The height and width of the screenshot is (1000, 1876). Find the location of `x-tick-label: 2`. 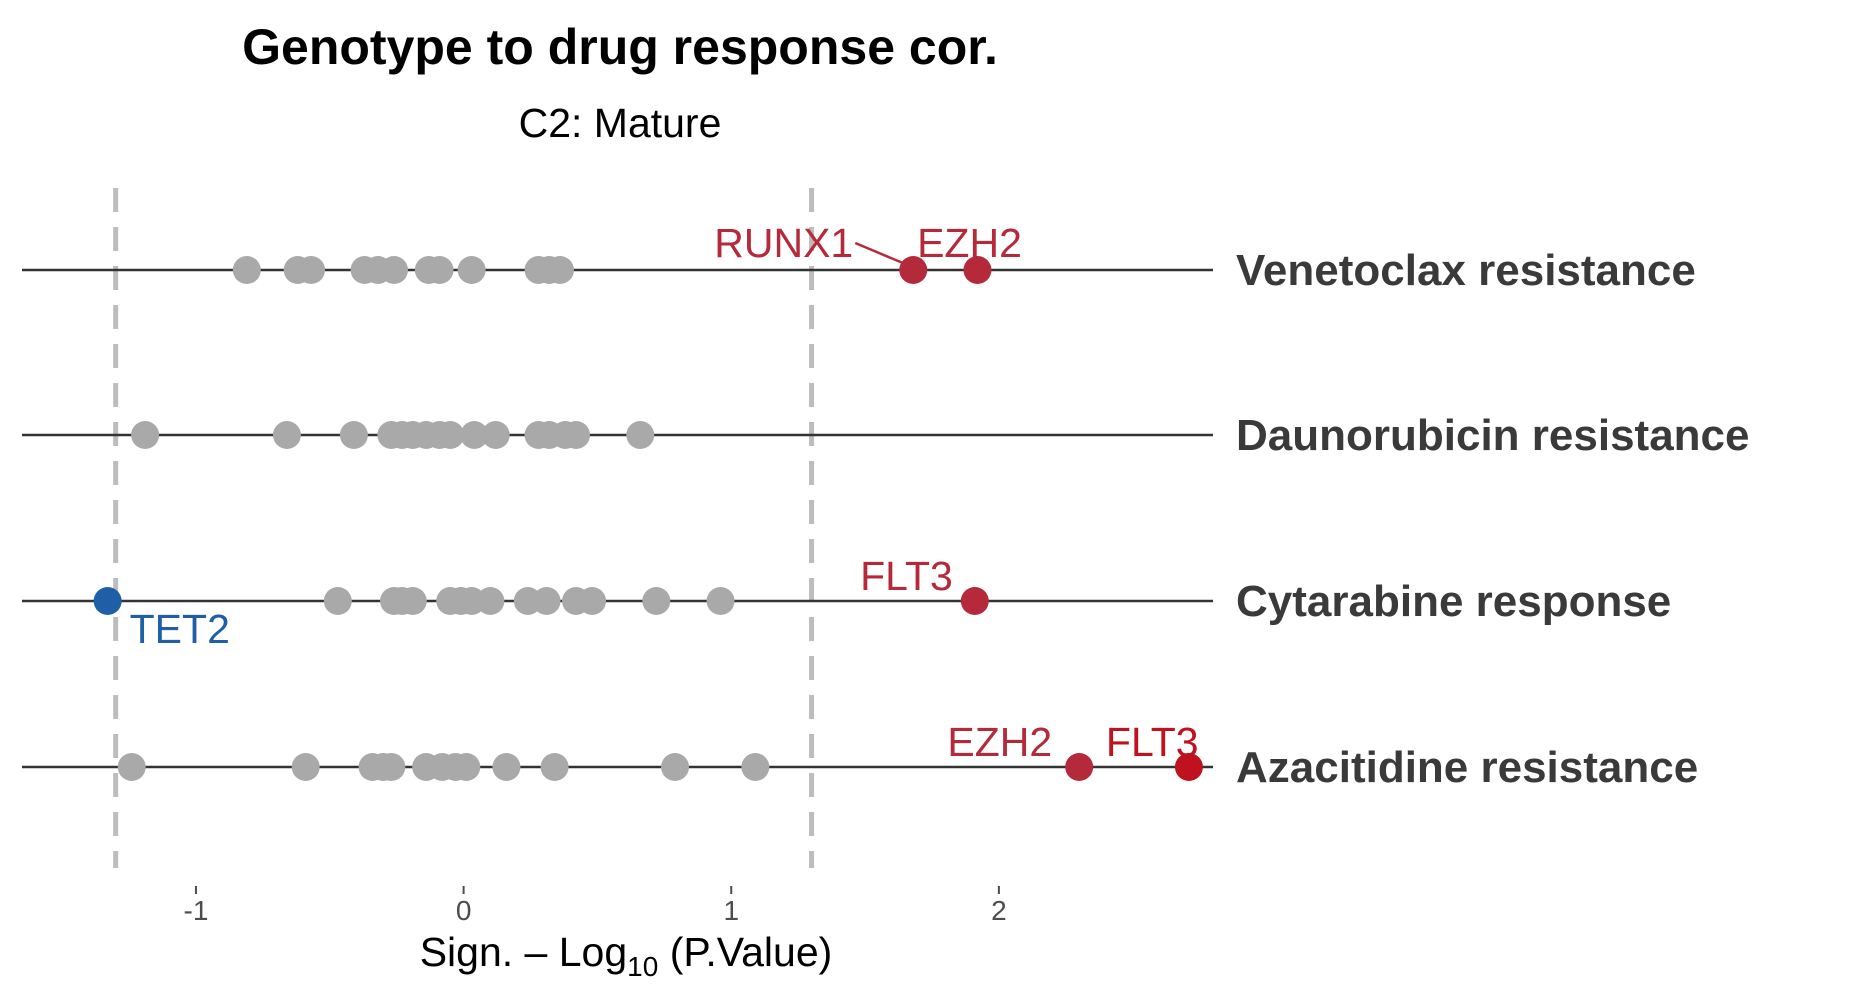

x-tick-label: 2 is located at coordinates (999, 910).